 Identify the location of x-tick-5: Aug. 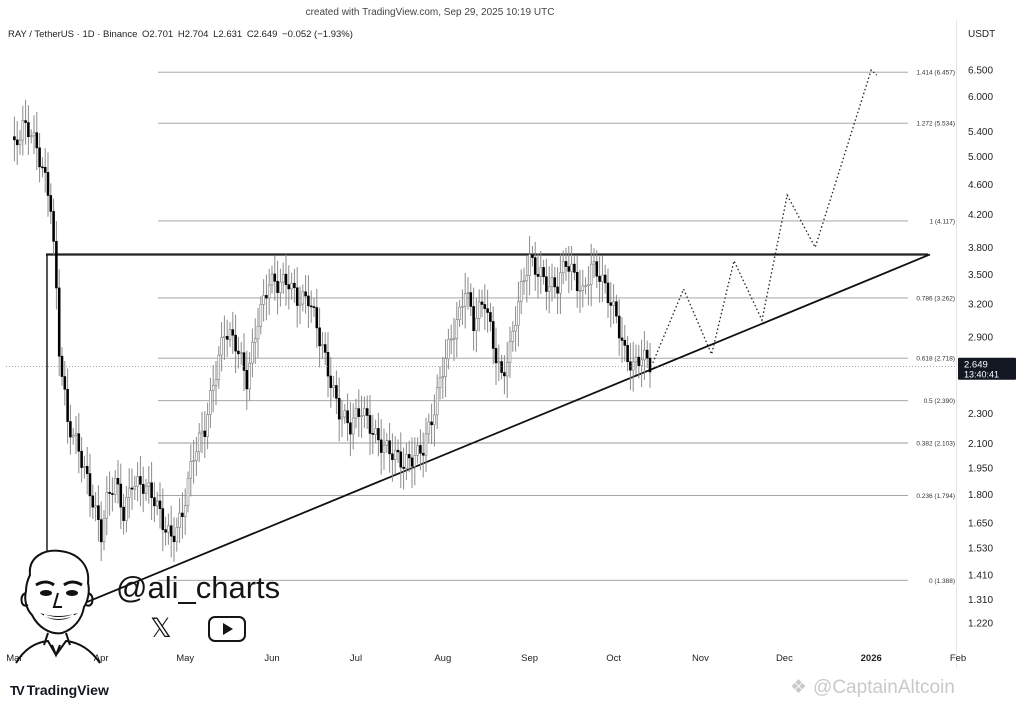
(442, 658).